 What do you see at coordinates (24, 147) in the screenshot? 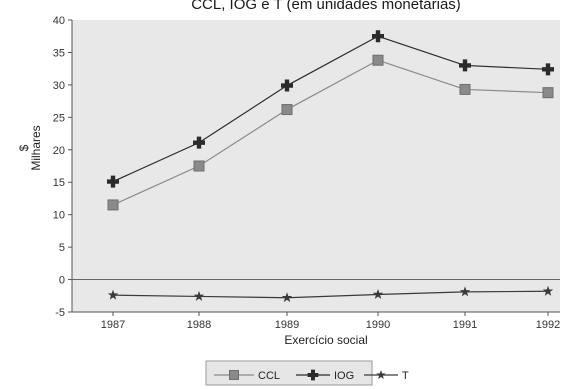
I see `y-axis-title-line-1: $` at bounding box center [24, 147].